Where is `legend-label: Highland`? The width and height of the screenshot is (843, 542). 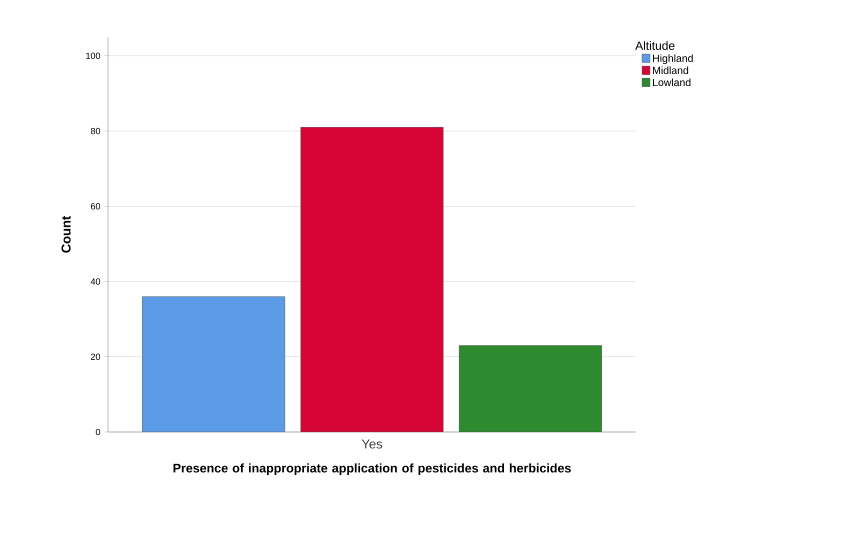
legend-label: Highland is located at coordinates (673, 59).